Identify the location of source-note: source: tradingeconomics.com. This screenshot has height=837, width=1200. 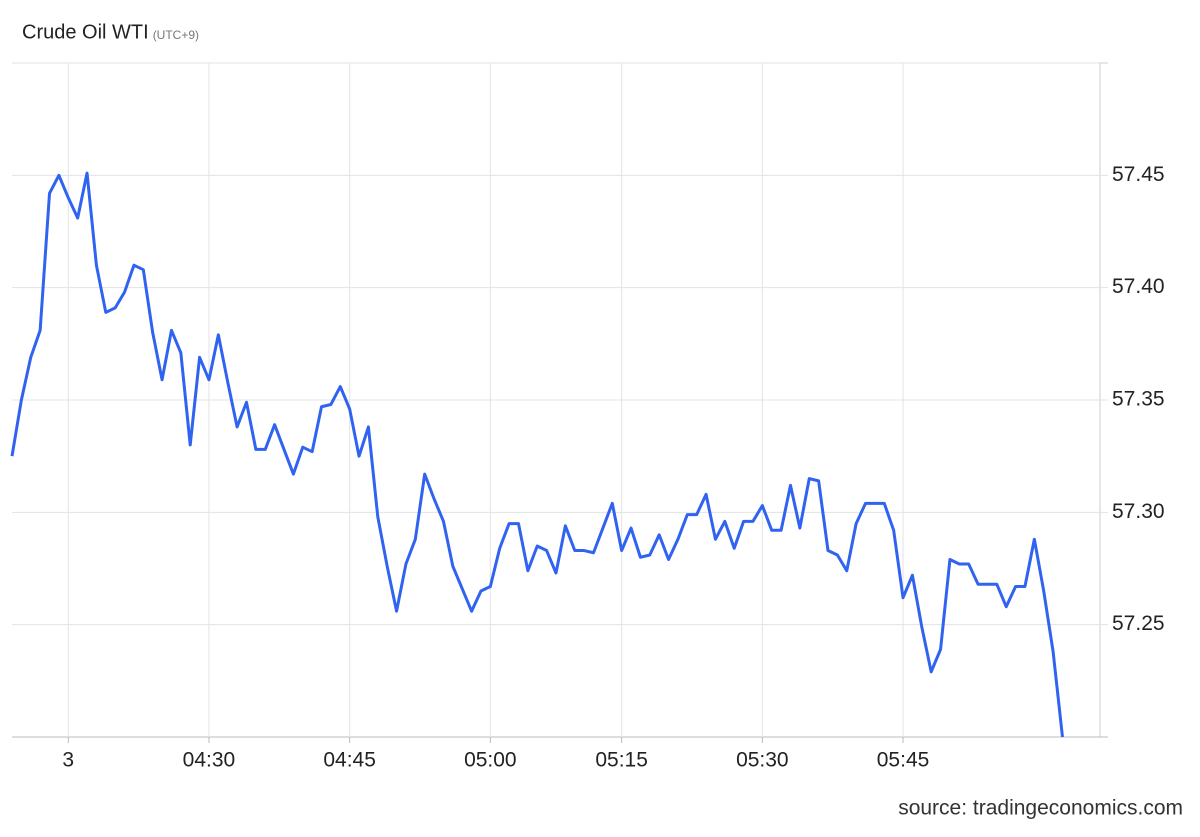
(1040, 808).